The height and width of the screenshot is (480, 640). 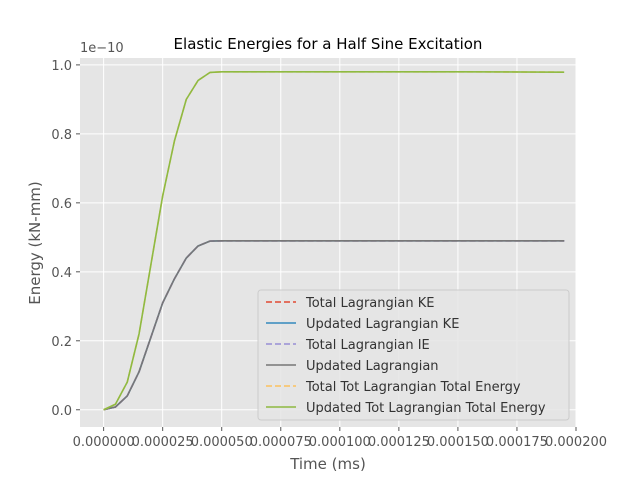 I want to click on legend-entry-label: Updated Lagrangian, so click(x=372, y=366).